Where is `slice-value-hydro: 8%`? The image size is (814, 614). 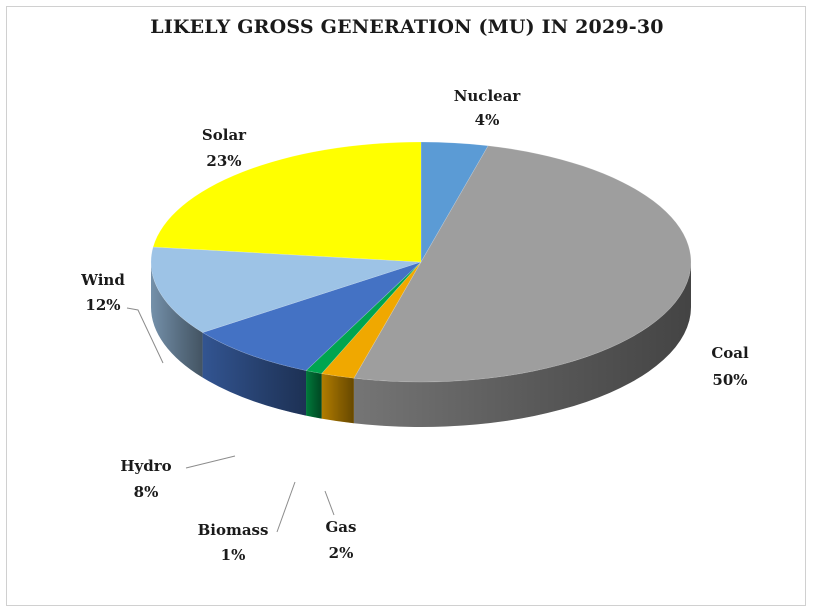
slice-value-hydro: 8% is located at coordinates (146, 492).